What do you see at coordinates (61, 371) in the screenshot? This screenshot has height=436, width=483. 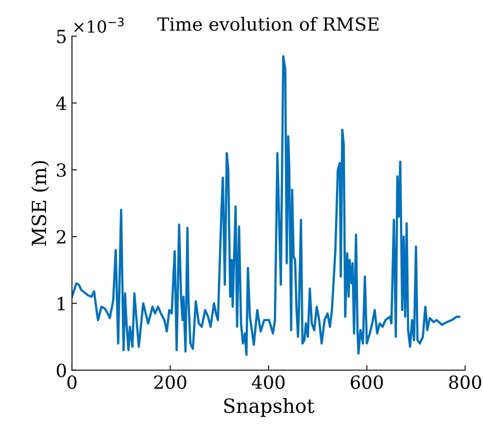 I see `y-tick-label: 0` at bounding box center [61, 371].